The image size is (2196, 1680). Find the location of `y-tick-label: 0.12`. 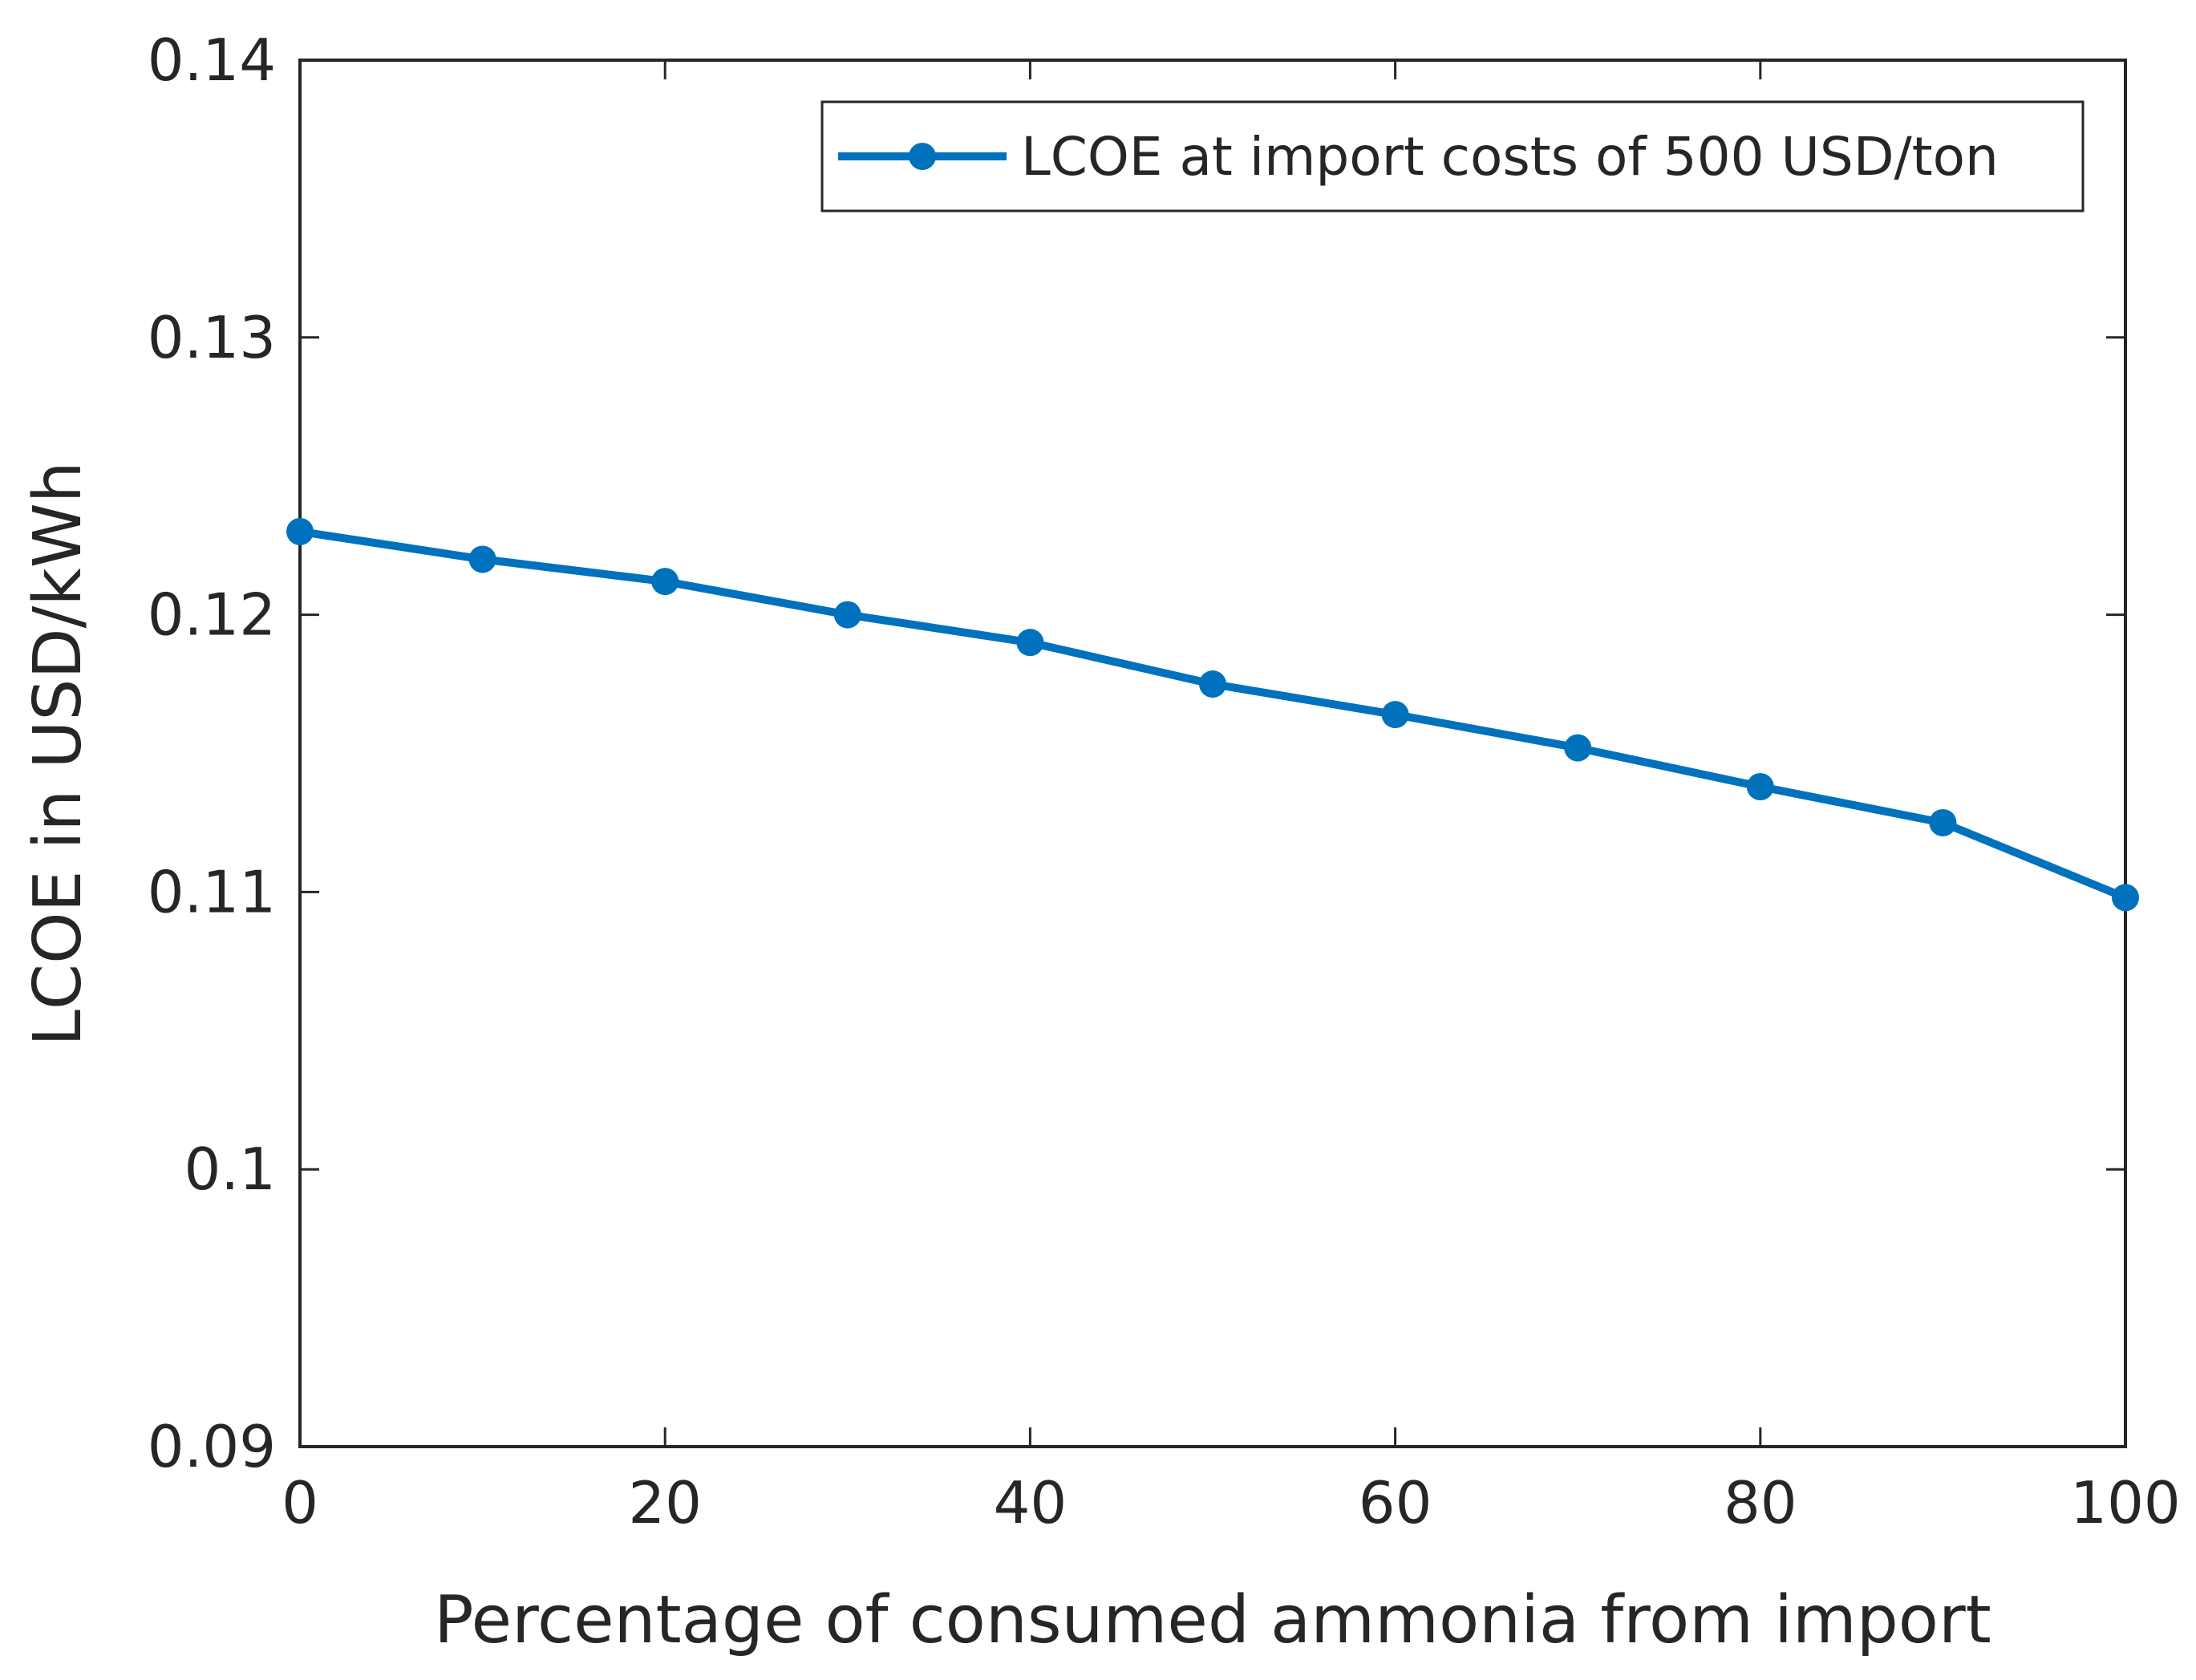

y-tick-label: 0.12 is located at coordinates (212, 615).